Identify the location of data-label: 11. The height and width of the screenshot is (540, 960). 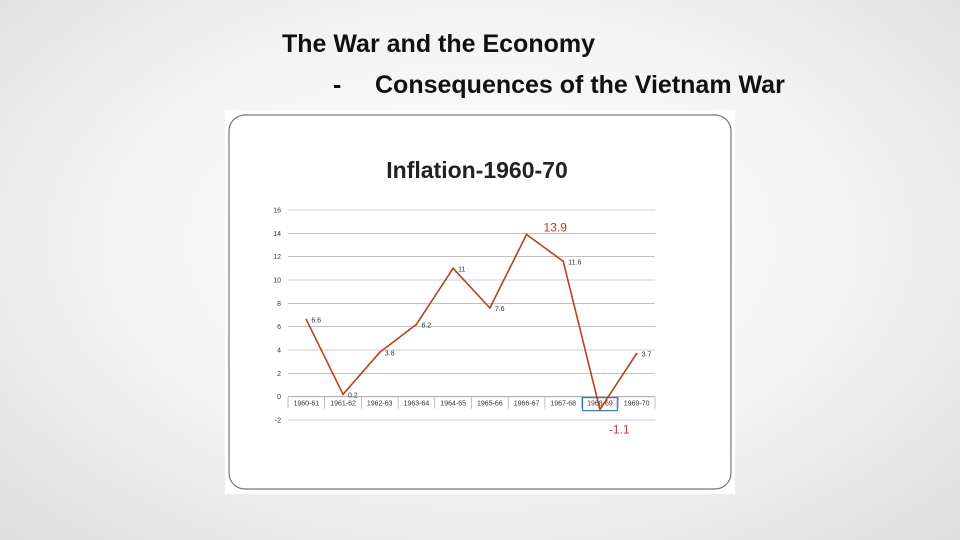
(461, 269).